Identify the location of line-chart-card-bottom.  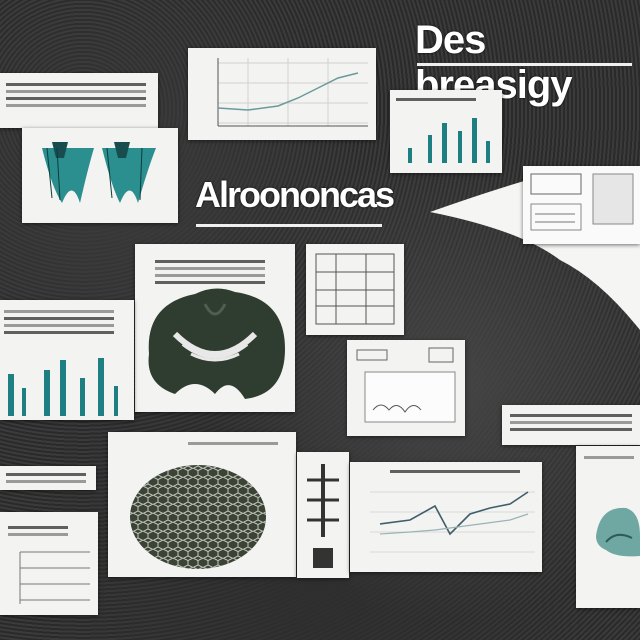
(446, 517).